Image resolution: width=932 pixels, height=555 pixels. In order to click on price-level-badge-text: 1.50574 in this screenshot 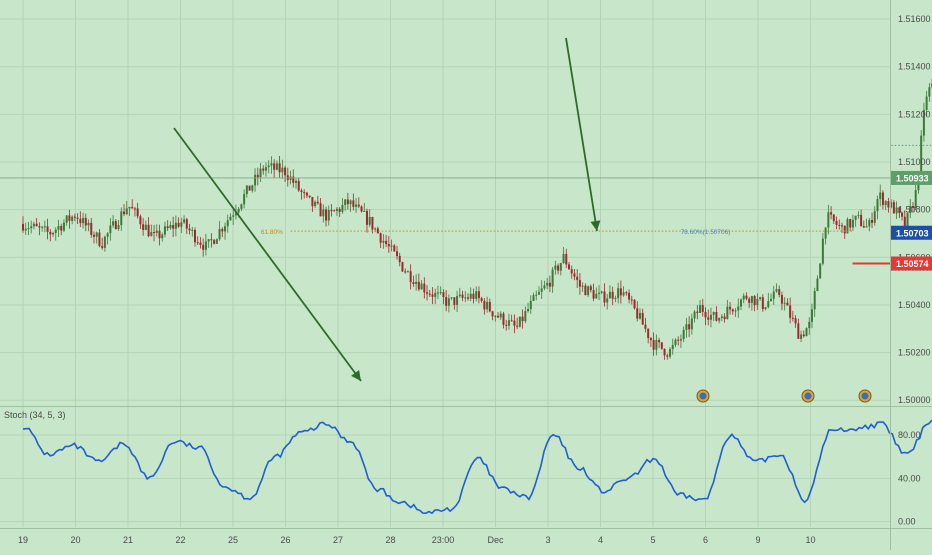, I will do `click(912, 264)`.